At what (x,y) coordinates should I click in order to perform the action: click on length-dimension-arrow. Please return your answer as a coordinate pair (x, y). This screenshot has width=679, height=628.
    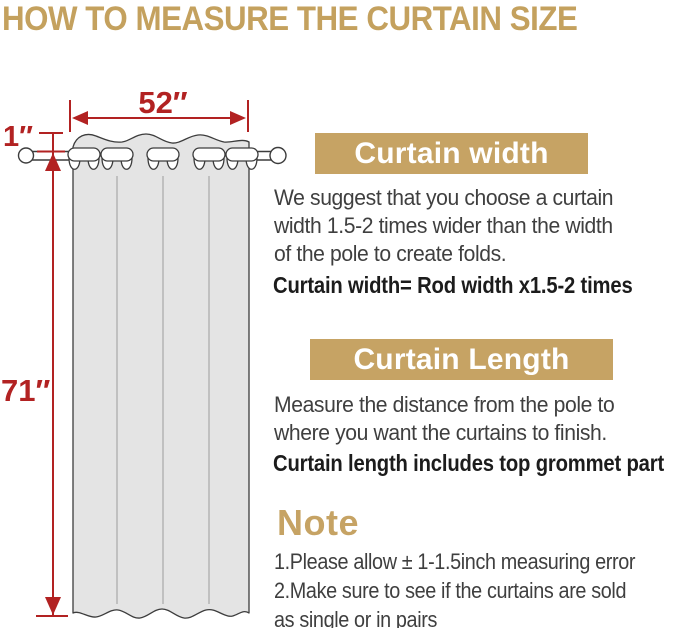
    Looking at the image, I should click on (52, 374).